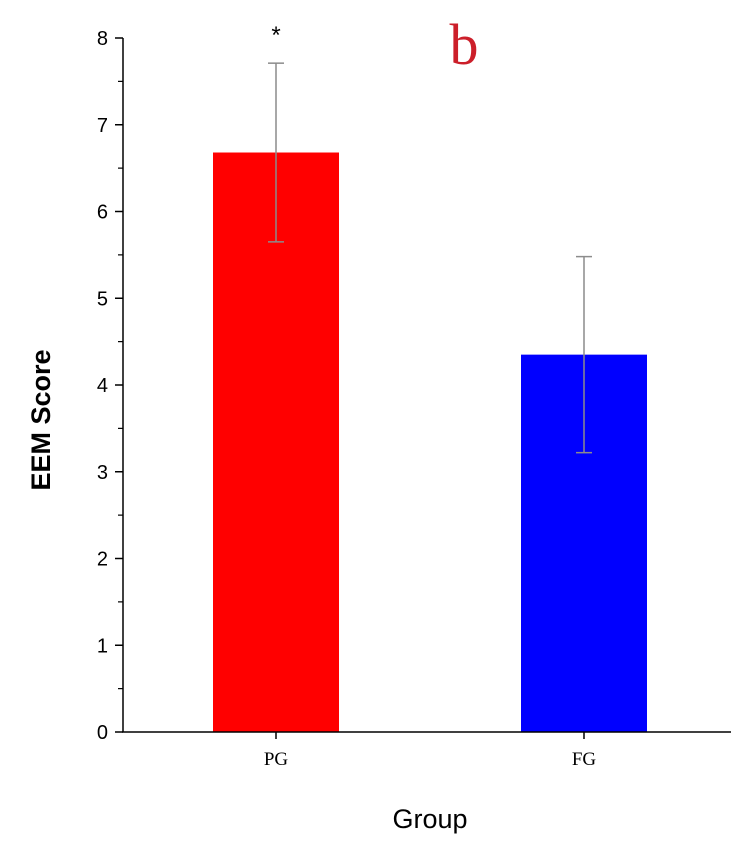 Image resolution: width=731 pixels, height=841 pixels. Describe the element at coordinates (102, 126) in the screenshot. I see `y-tick-label: 7` at that location.